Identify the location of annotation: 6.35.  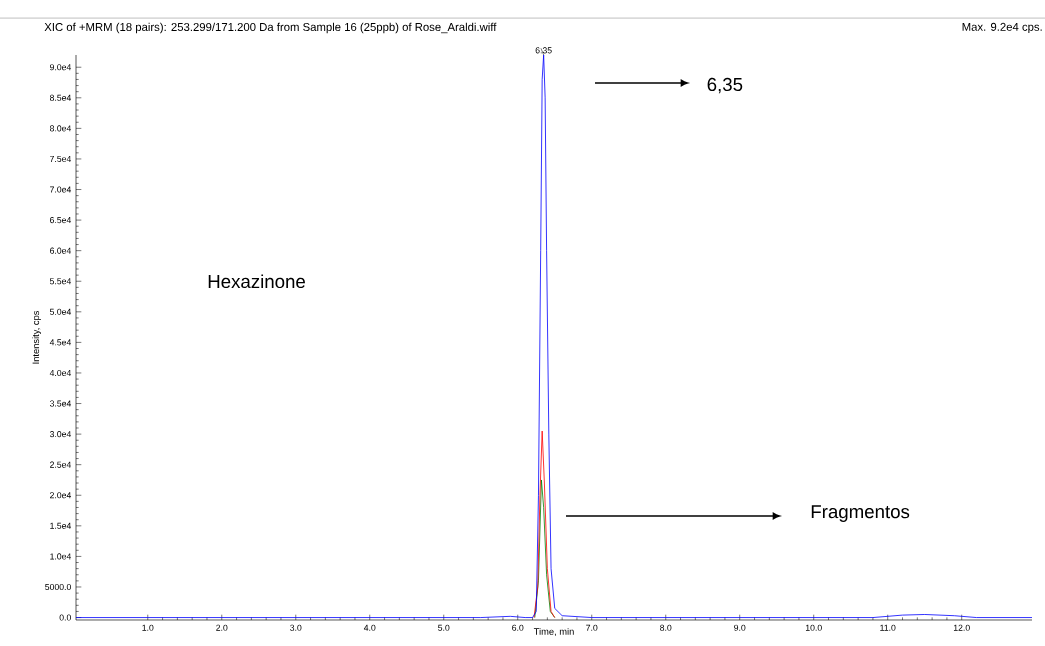
(543, 50).